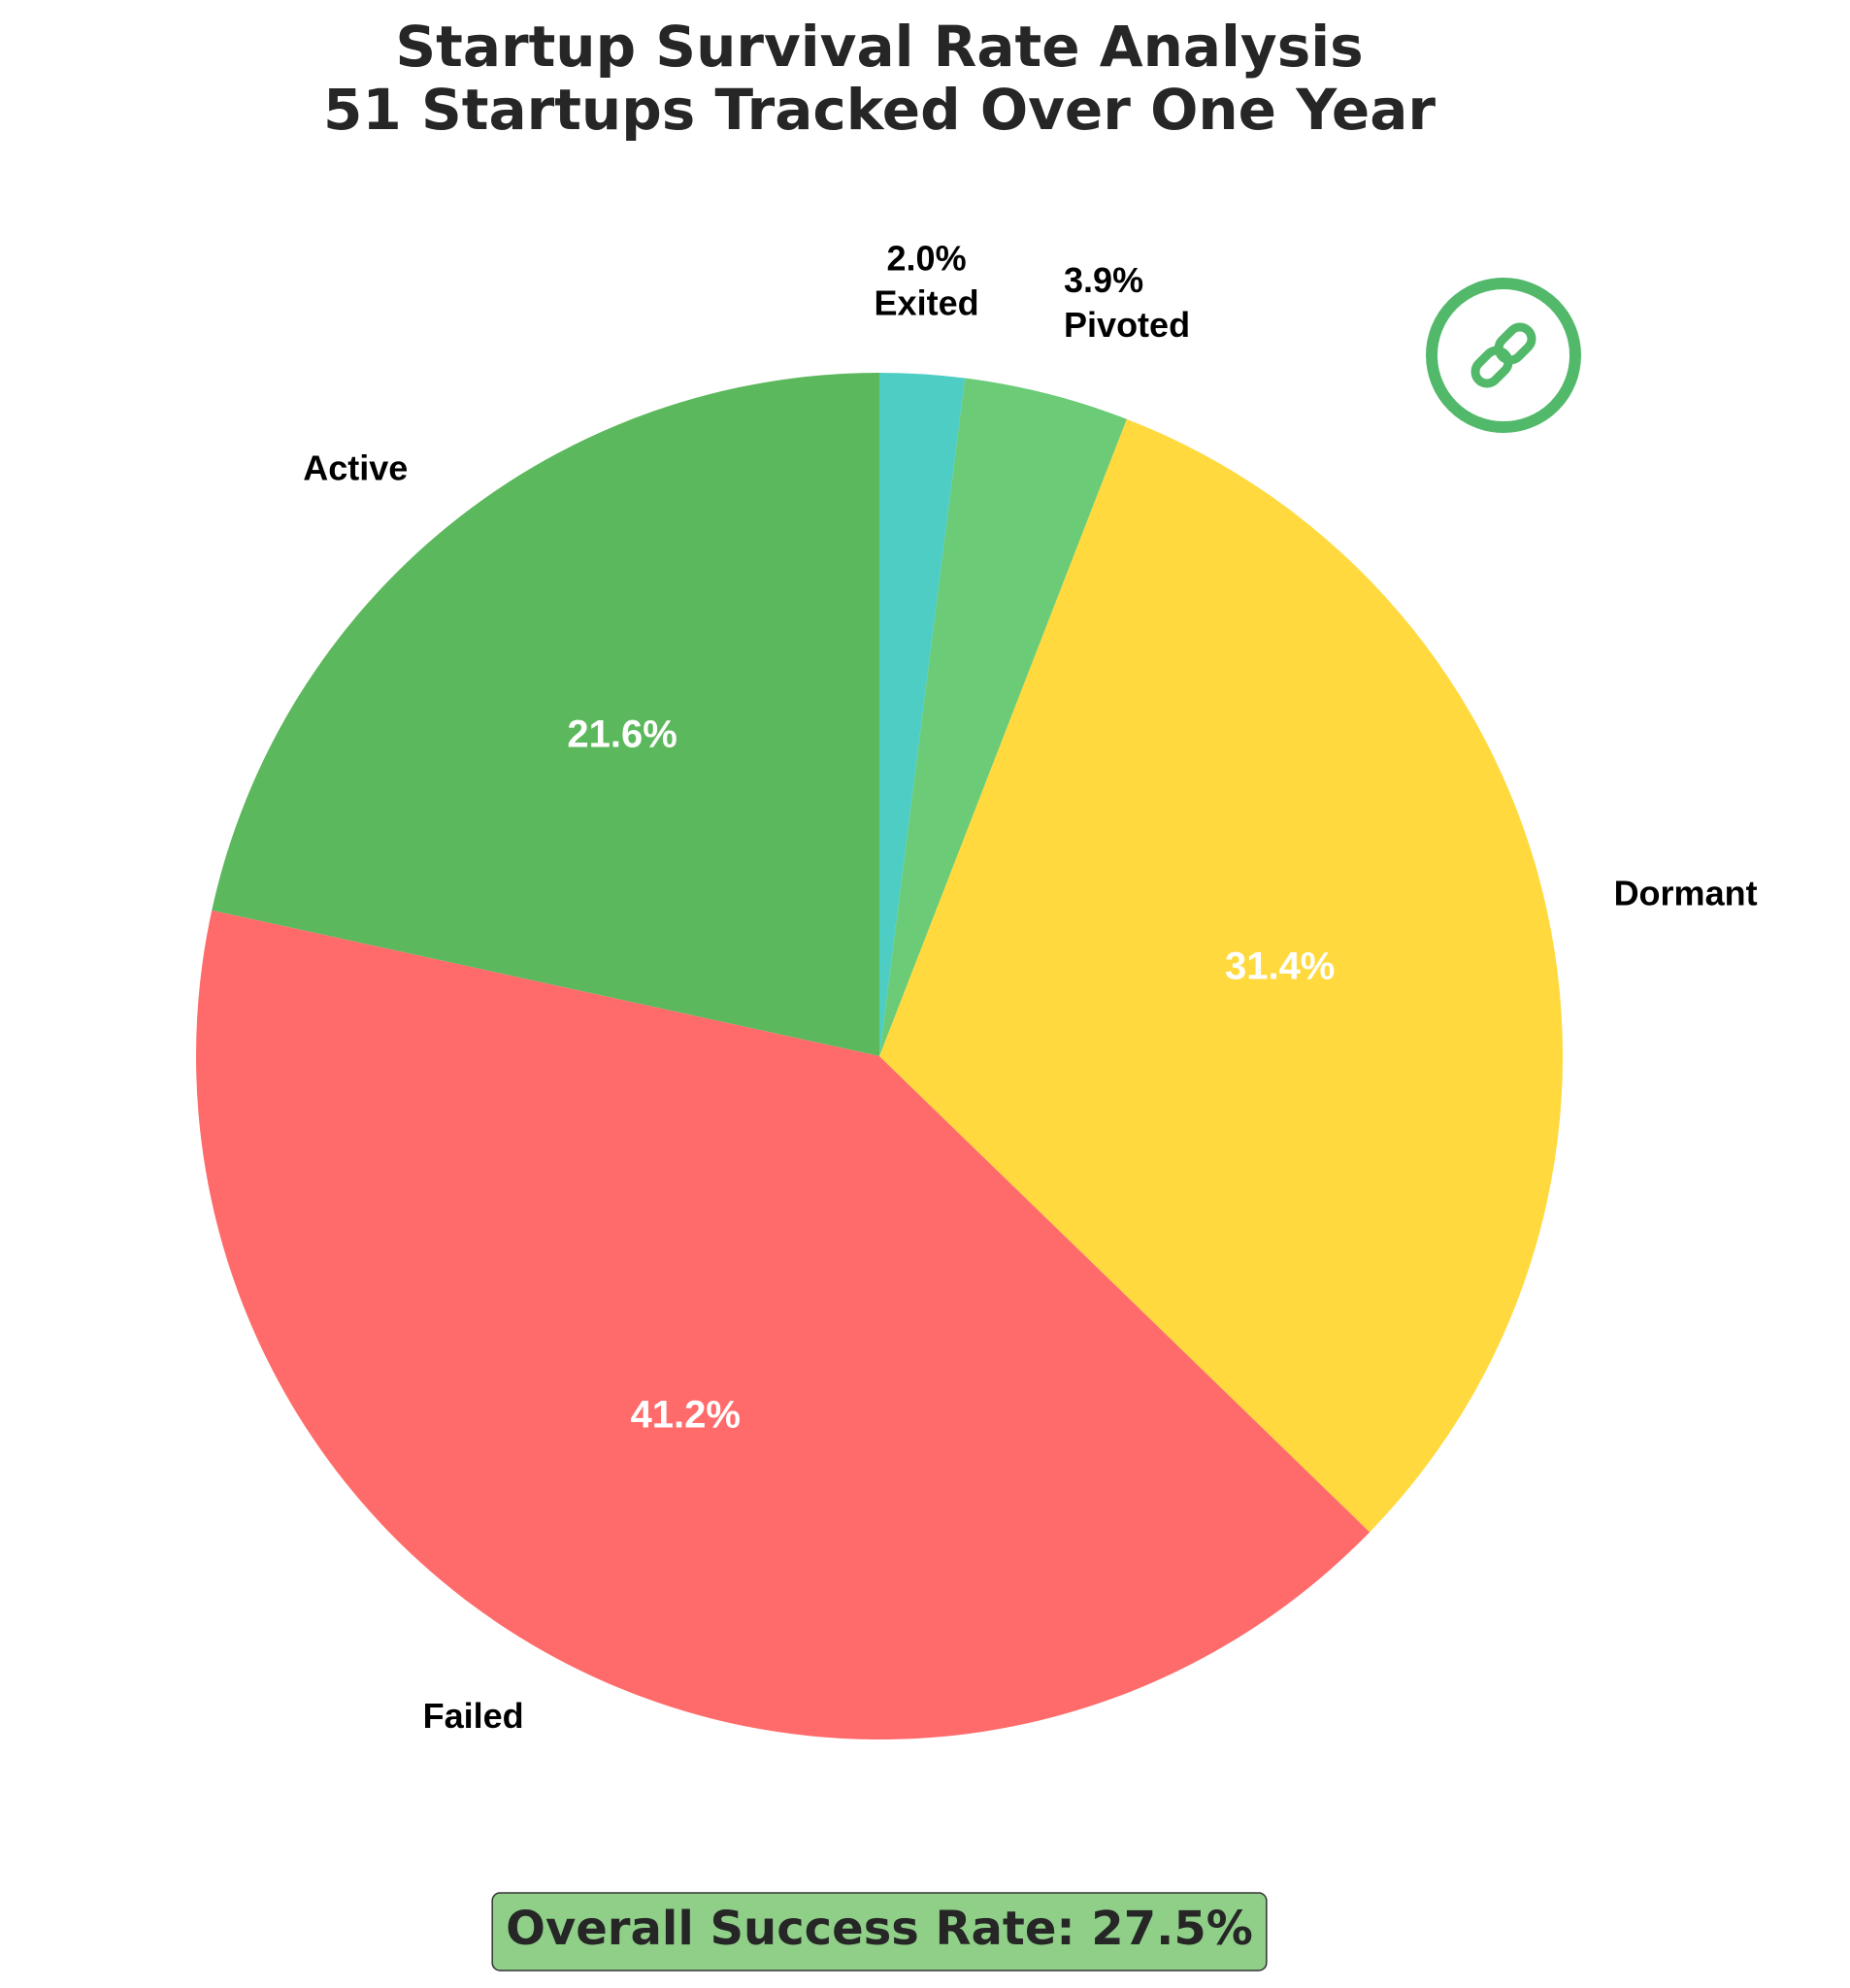 The width and height of the screenshot is (1850, 1988). Describe the element at coordinates (355, 467) in the screenshot. I see `slice-label: Active` at that location.